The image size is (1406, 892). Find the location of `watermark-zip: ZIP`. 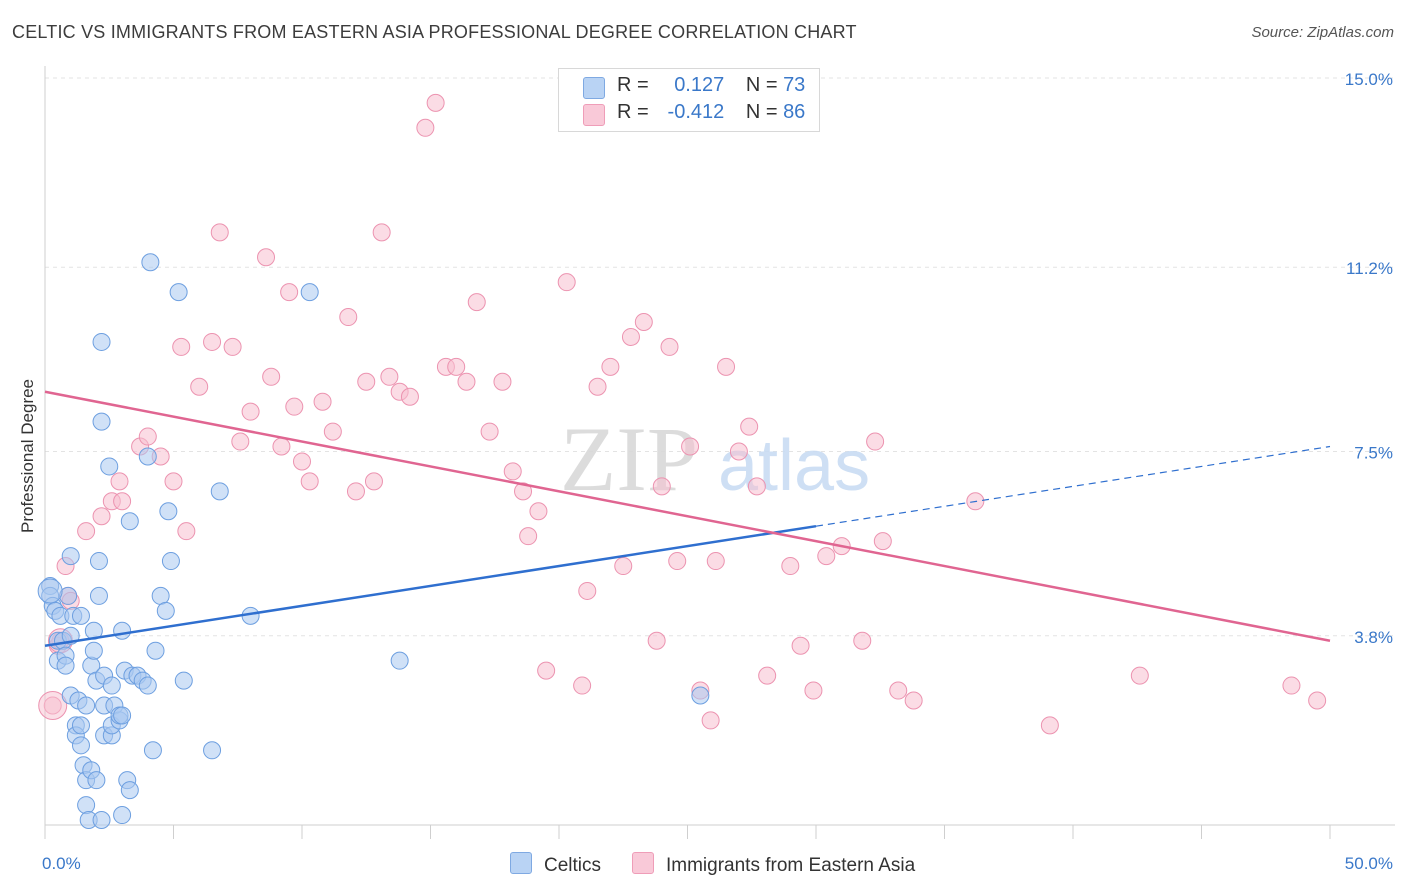

watermark-zip: ZIP is located at coordinates (629, 459).